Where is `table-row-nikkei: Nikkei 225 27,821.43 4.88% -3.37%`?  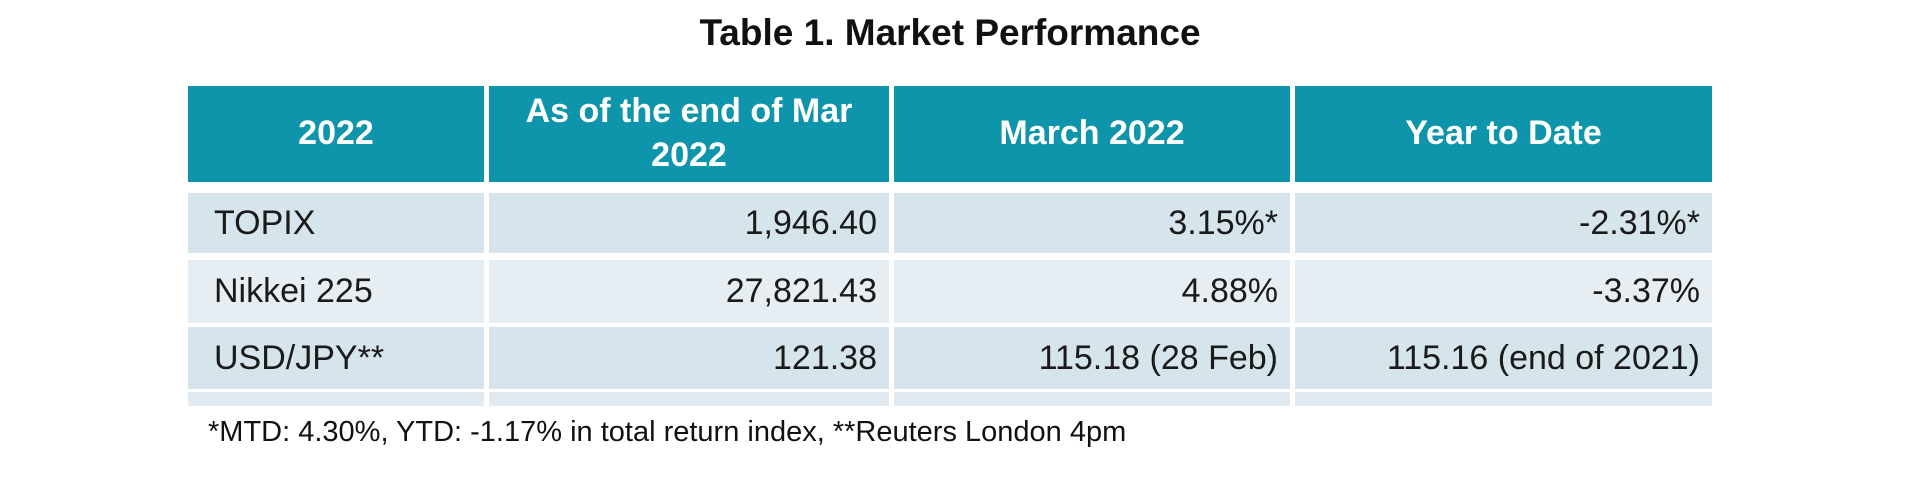 table-row-nikkei: Nikkei 225 27,821.43 4.88% -3.37% is located at coordinates (950, 291).